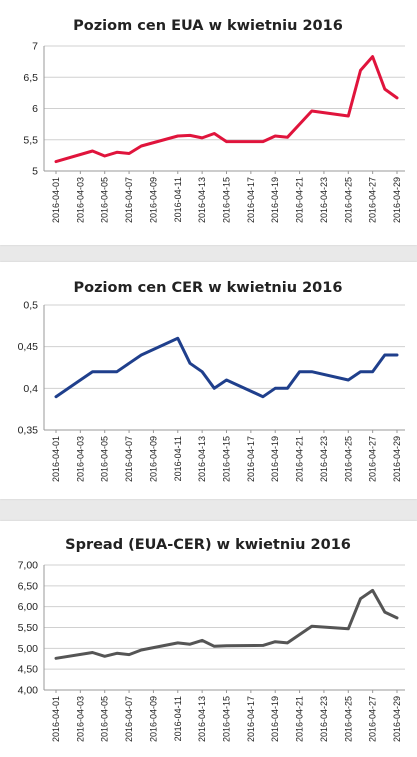  Describe the element at coordinates (251, 200) in the screenshot. I see `eua-x-tick-label: 2016-04-17` at that location.